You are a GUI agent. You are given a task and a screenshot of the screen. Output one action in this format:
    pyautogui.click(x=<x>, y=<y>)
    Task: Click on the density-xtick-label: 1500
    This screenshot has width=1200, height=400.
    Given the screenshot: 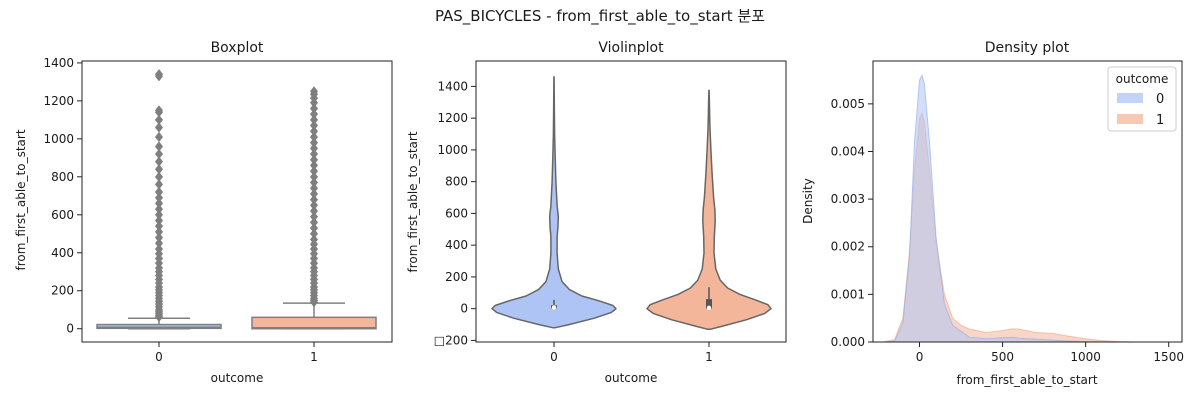 What is the action you would take?
    pyautogui.click(x=1168, y=357)
    